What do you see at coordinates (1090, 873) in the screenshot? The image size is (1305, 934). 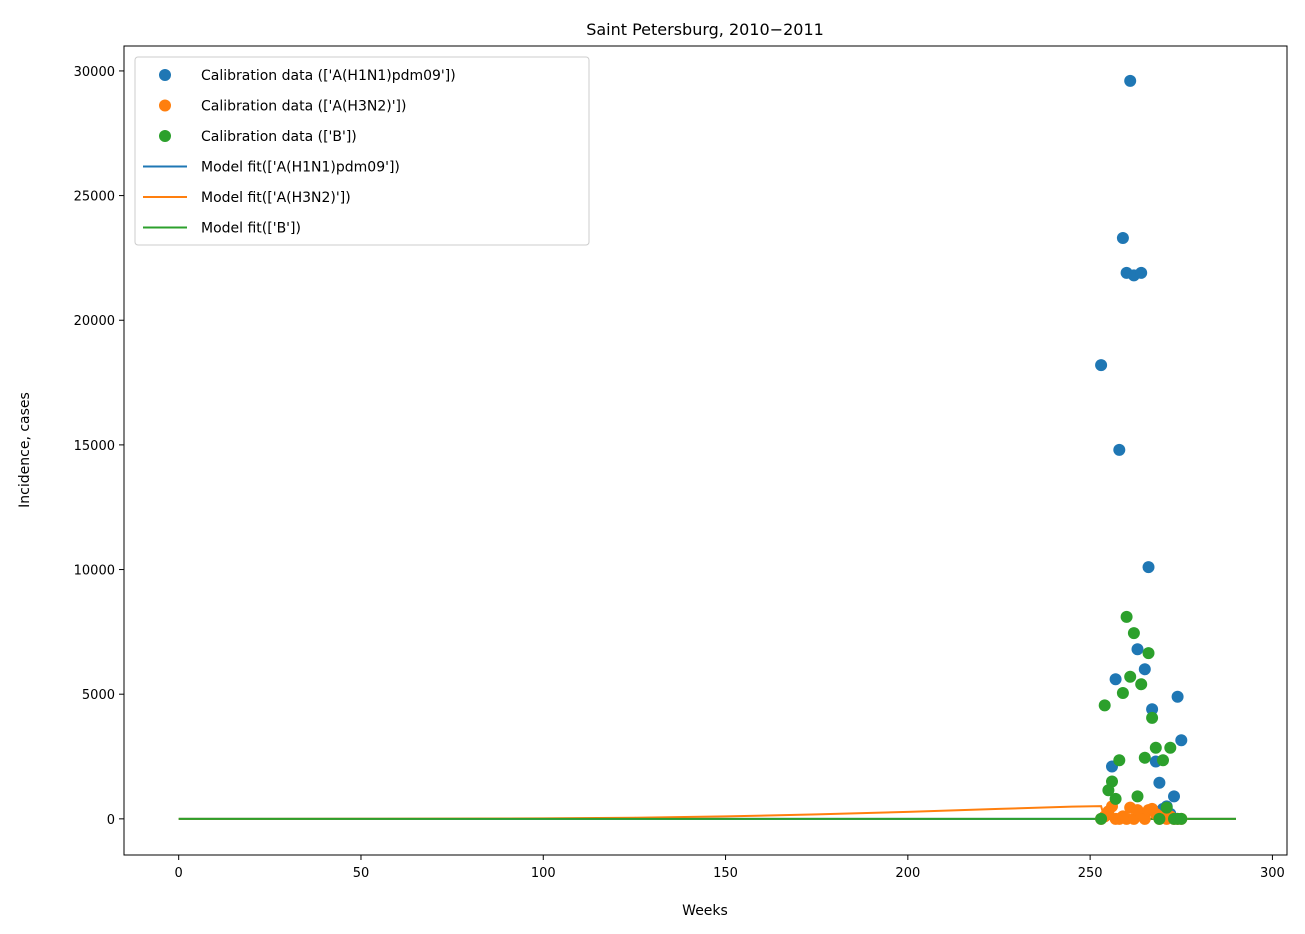 I see `x-tick-label: 250` at bounding box center [1090, 873].